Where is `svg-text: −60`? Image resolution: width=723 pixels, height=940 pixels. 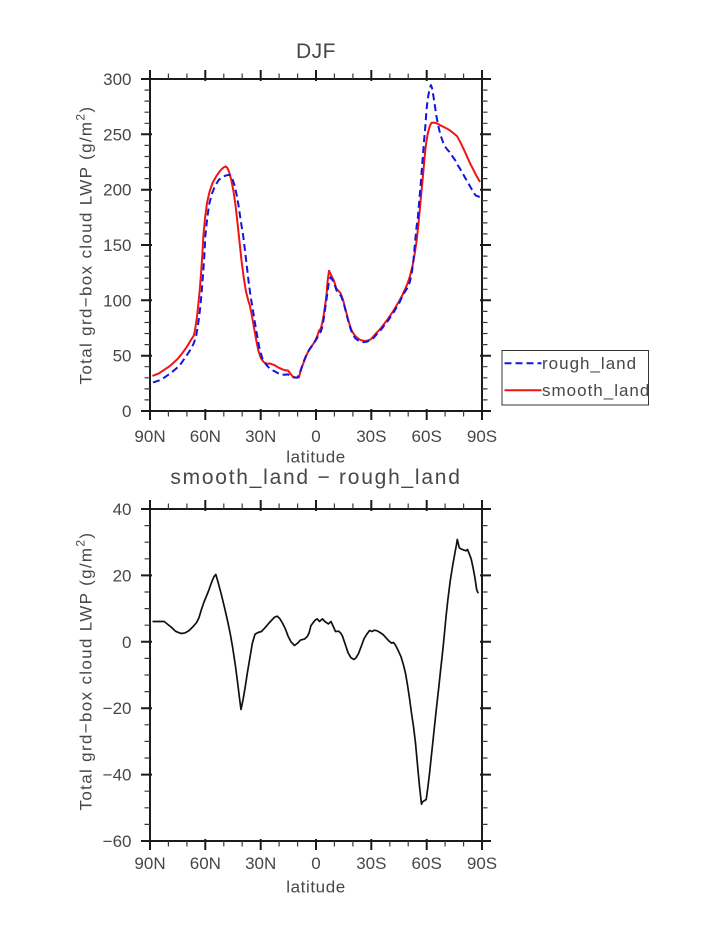
svg-text: −60 is located at coordinates (117, 841).